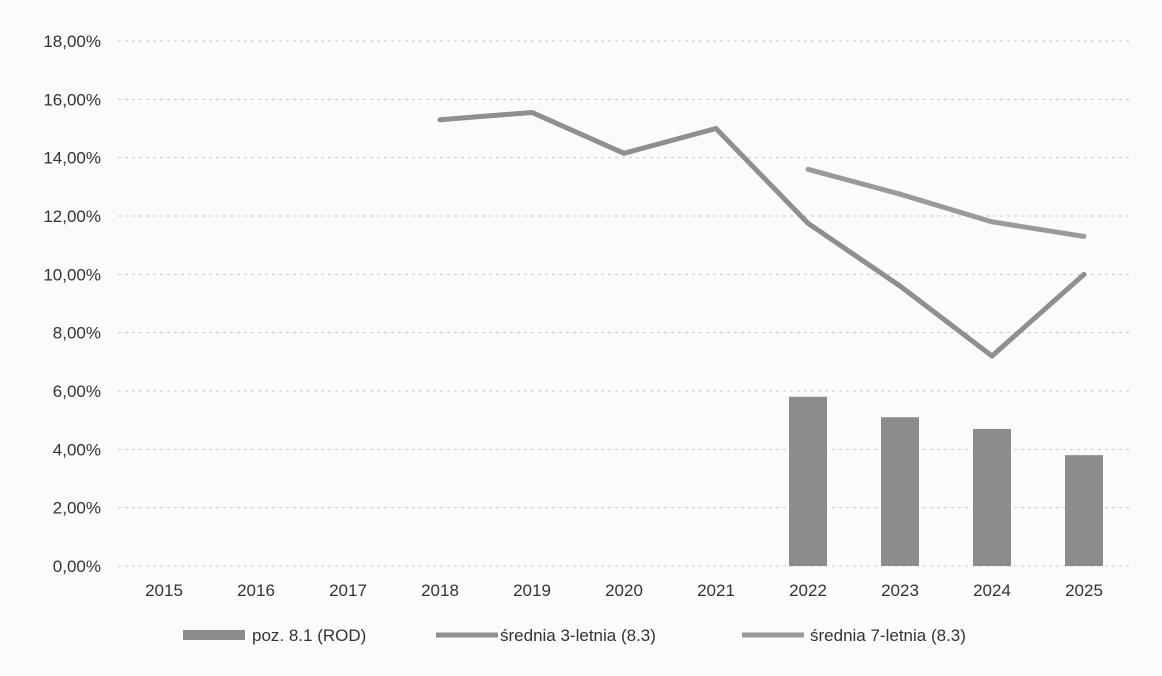 Image resolution: width=1162 pixels, height=676 pixels. What do you see at coordinates (440, 590) in the screenshot?
I see `x-tick-label: 2018` at bounding box center [440, 590].